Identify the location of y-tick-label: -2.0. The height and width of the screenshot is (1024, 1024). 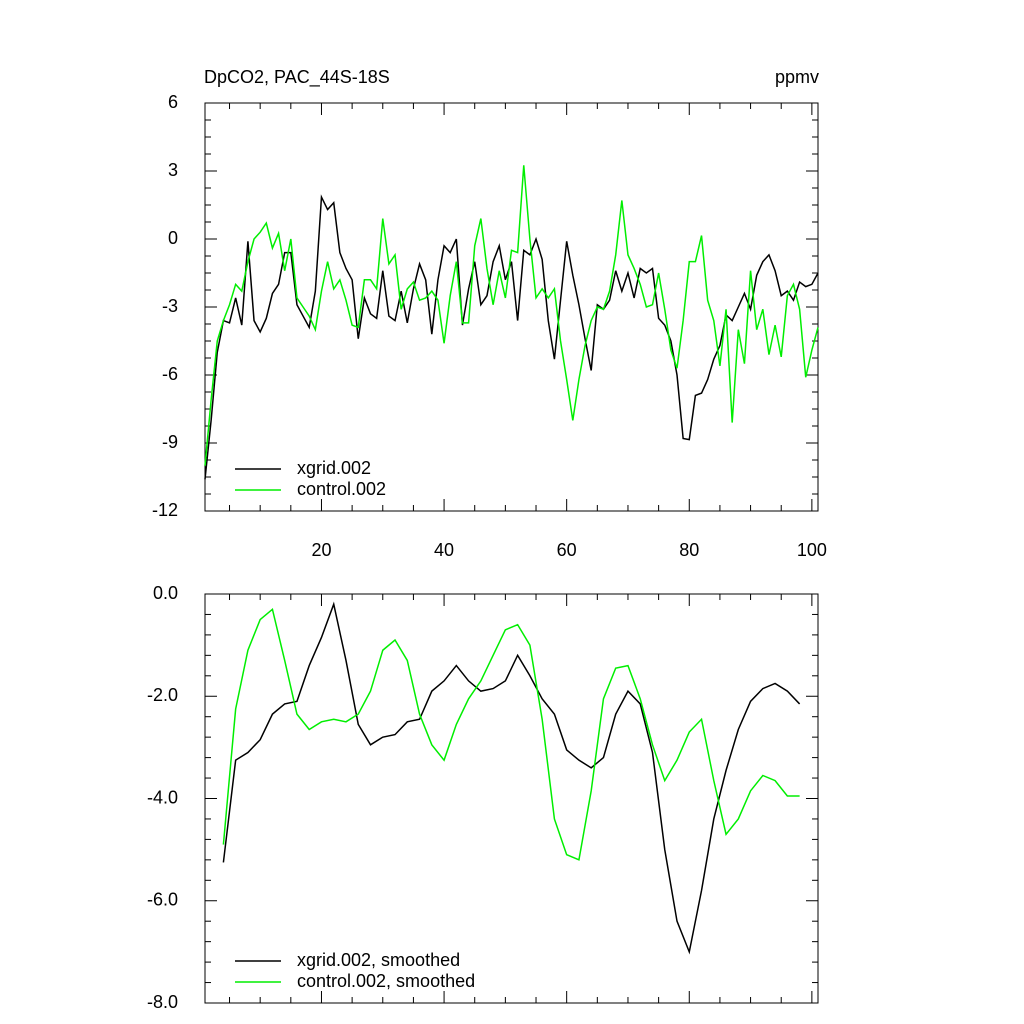
(162, 695).